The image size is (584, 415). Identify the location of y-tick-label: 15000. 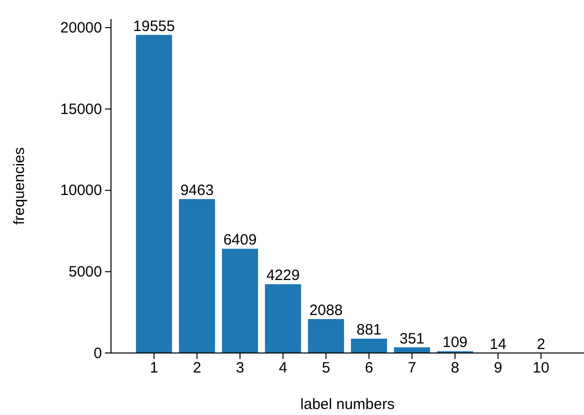
(81, 109).